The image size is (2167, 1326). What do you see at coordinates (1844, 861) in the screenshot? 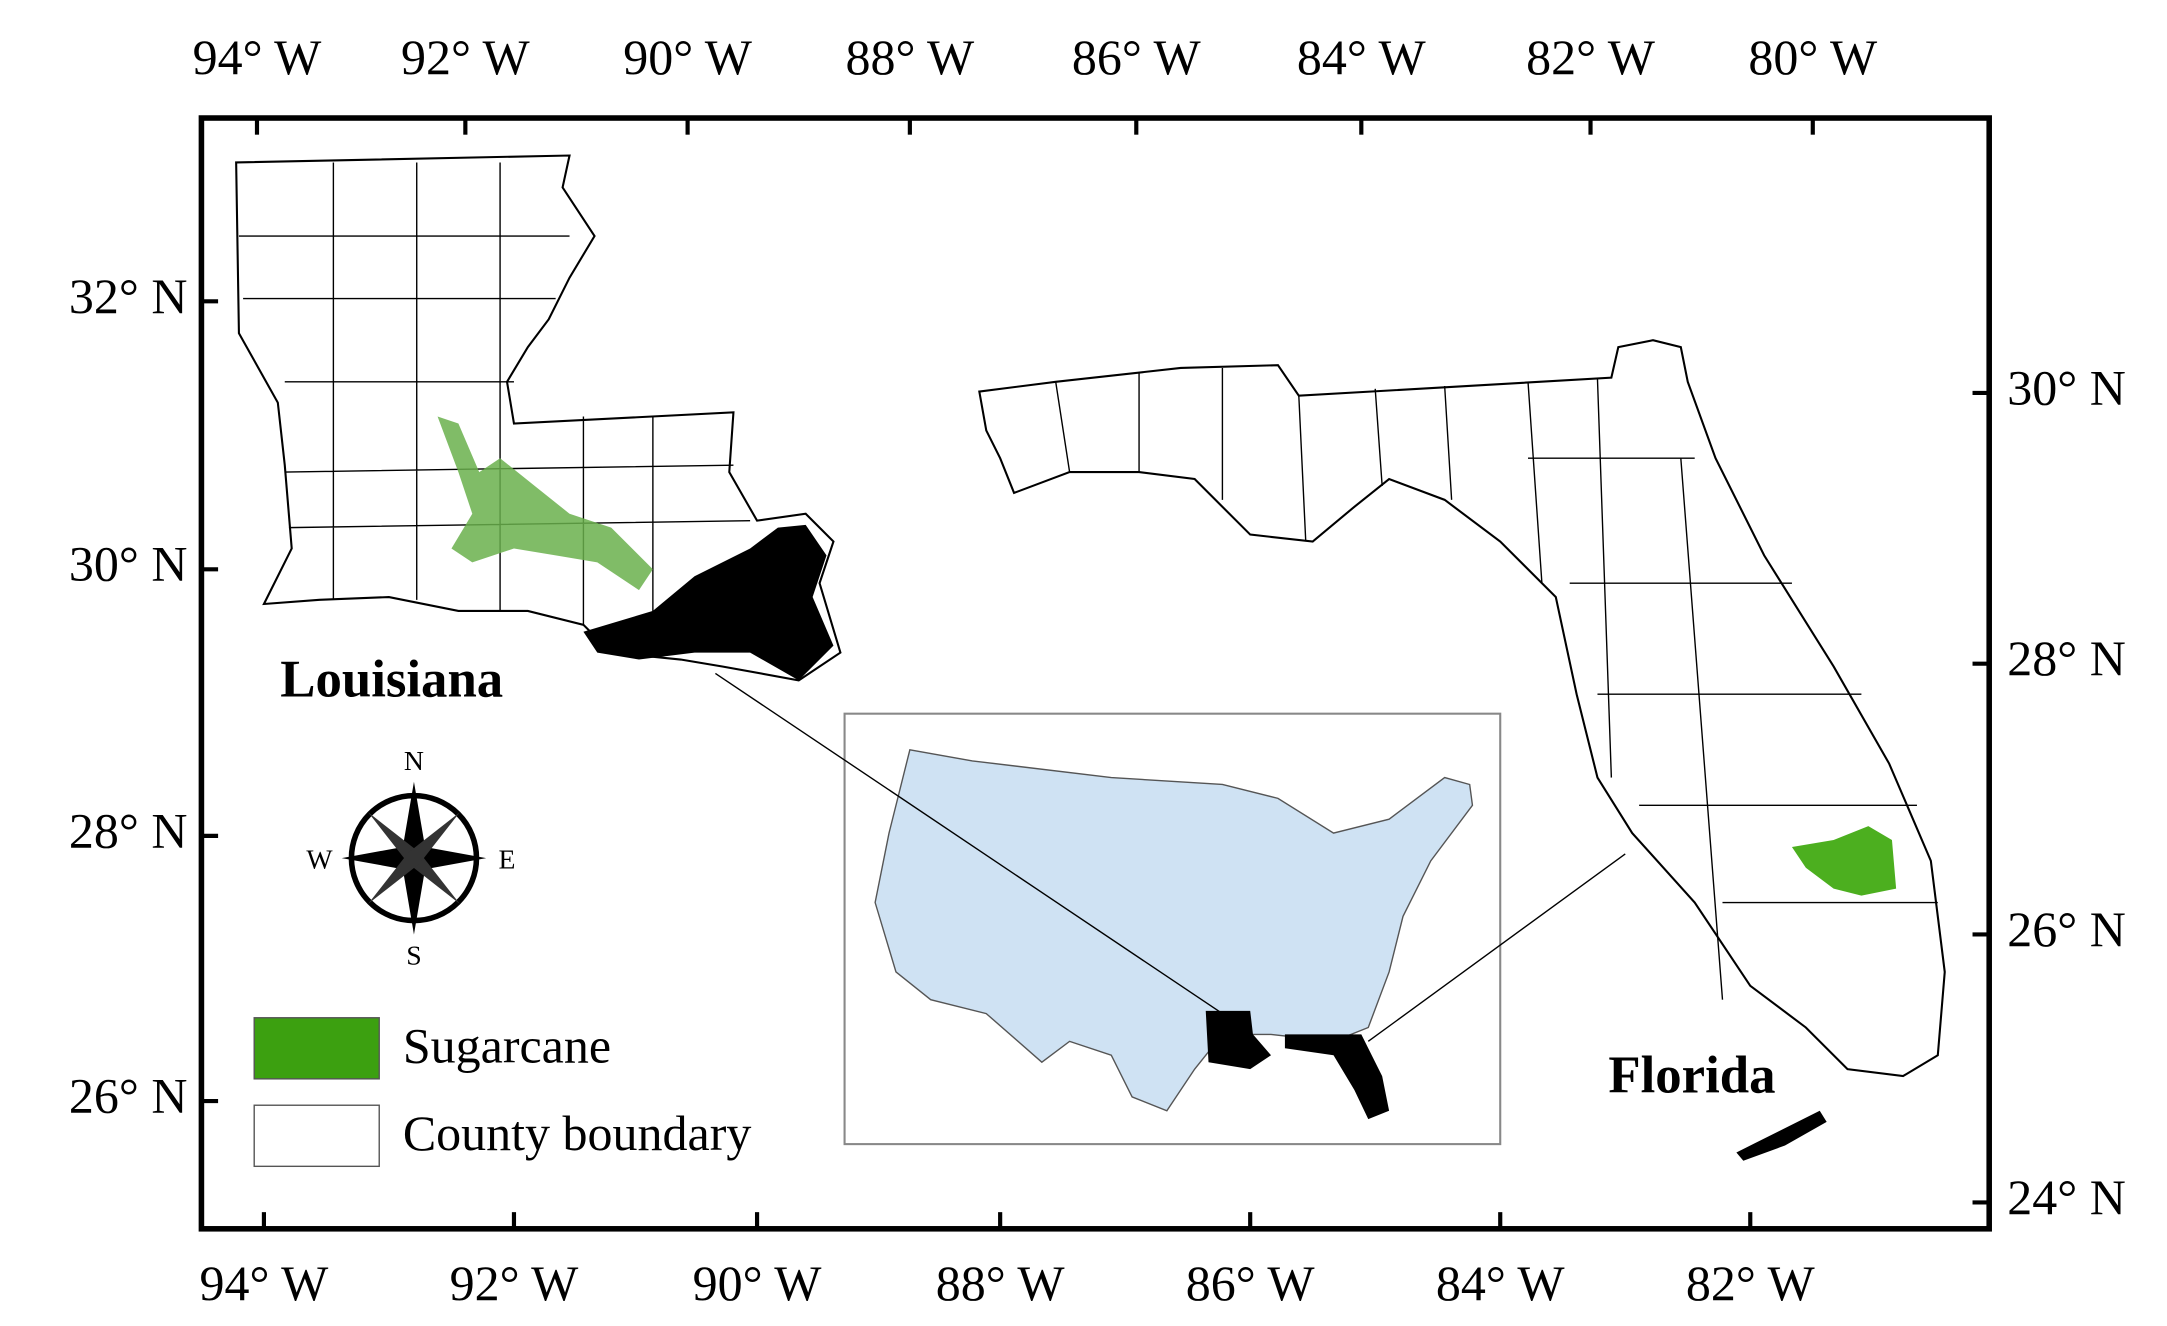
I see `florida-sugarcane` at bounding box center [1844, 861].